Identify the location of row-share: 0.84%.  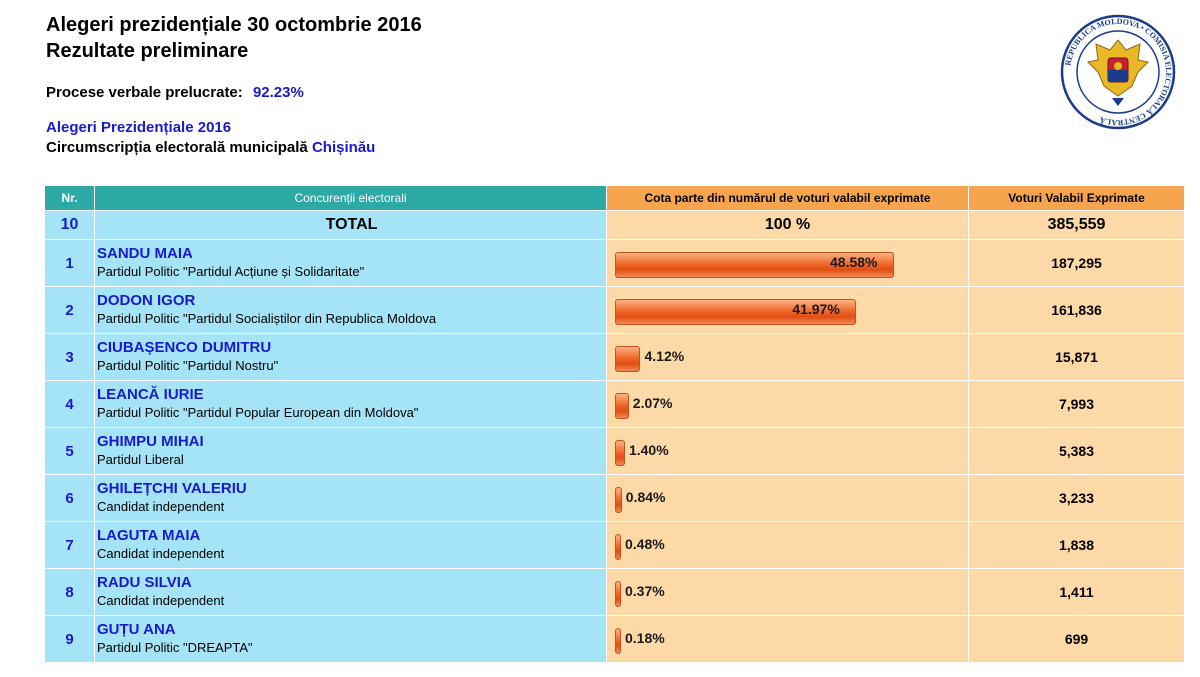
(787, 498).